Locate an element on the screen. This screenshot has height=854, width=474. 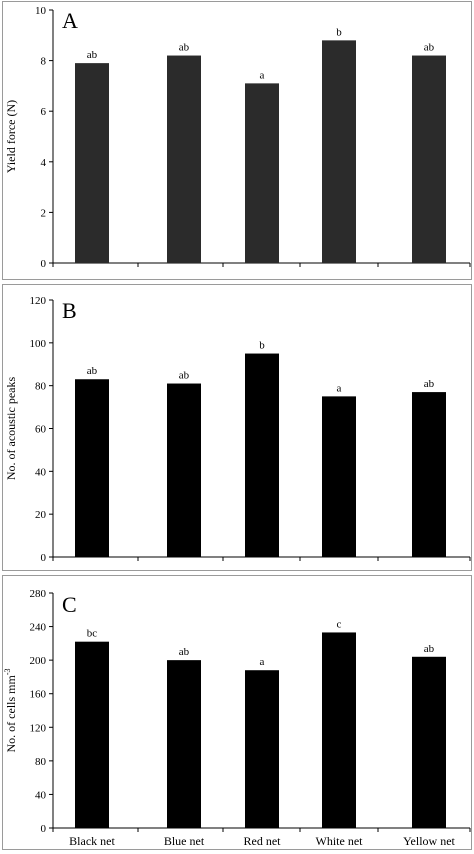
y-tick-label: 240 is located at coordinates (38, 628).